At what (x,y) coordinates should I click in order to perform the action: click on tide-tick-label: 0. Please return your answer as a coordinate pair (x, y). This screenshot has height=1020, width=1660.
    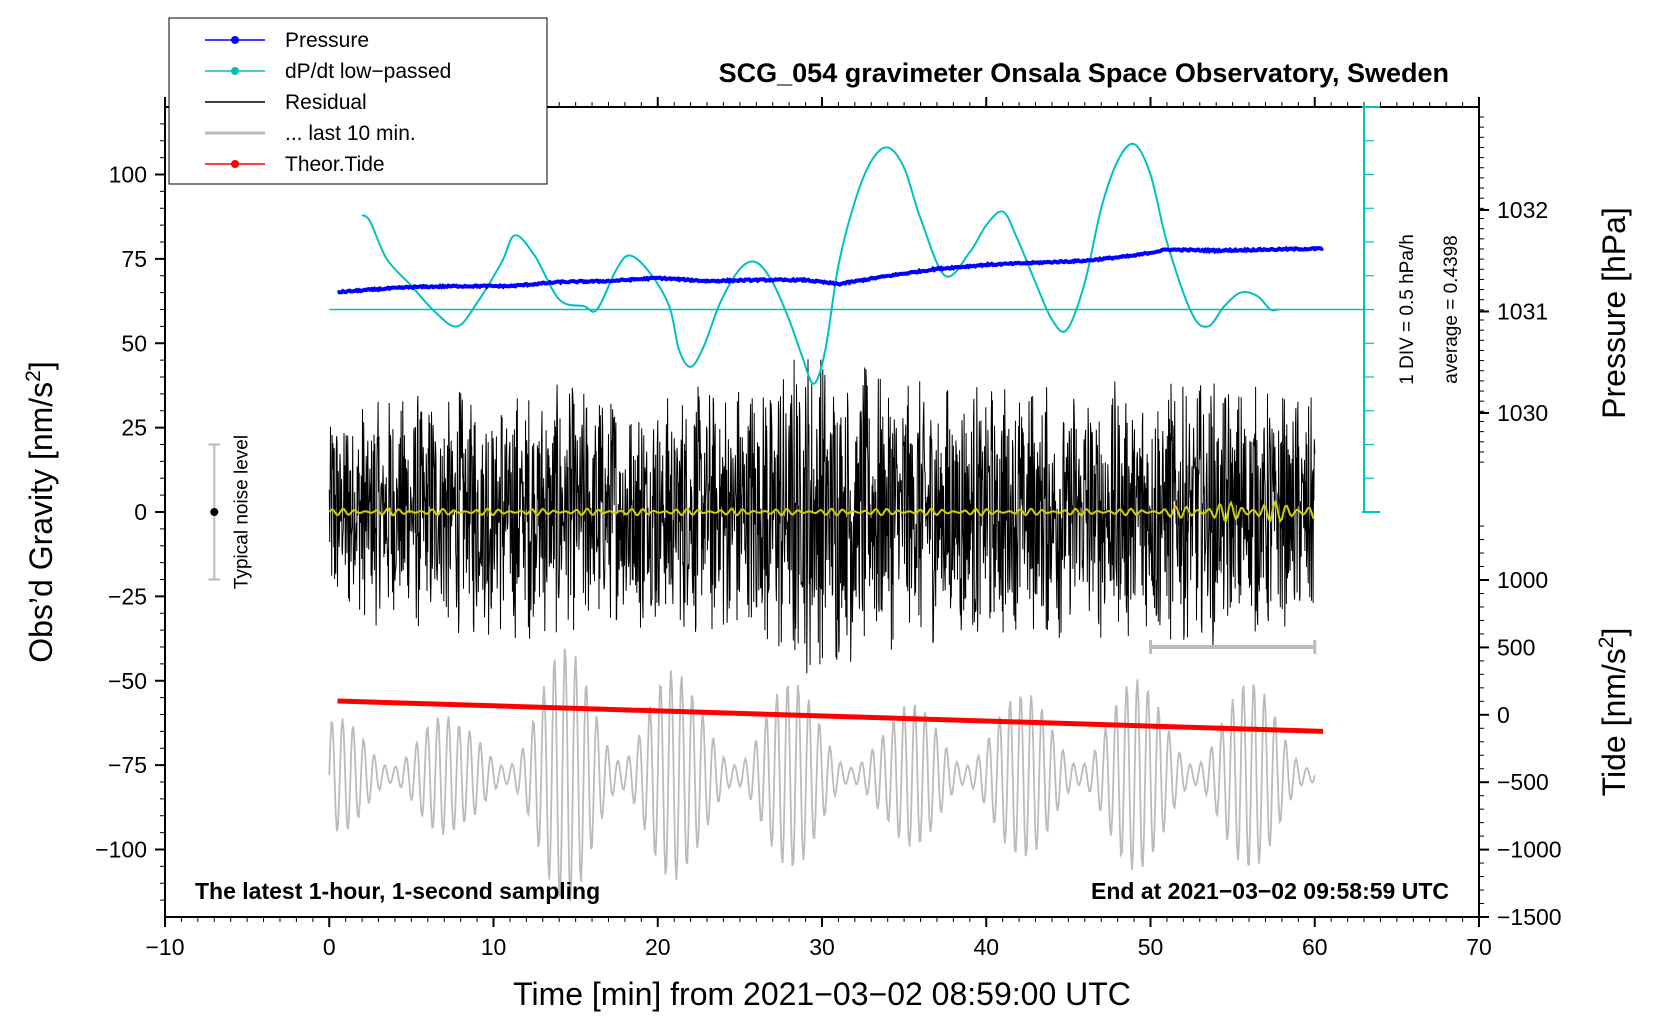
    Looking at the image, I should click on (1503, 715).